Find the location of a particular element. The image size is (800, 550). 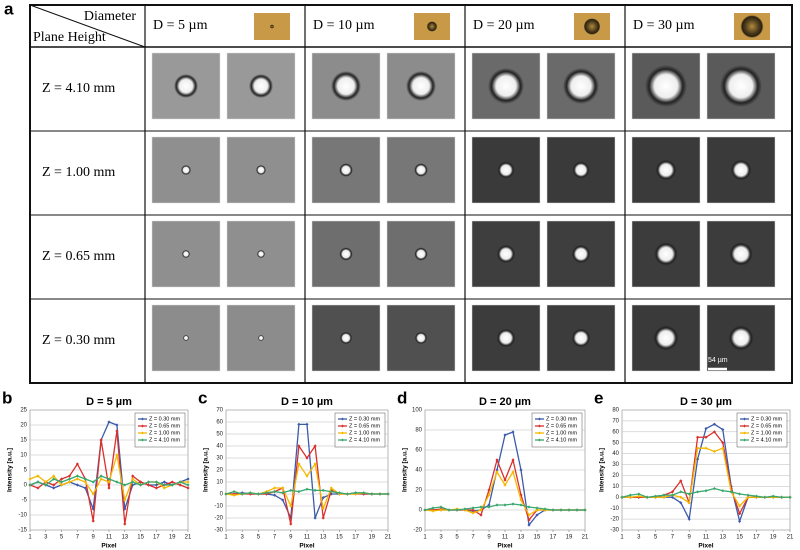

y-tick-label: 80 is located at coordinates (418, 431).